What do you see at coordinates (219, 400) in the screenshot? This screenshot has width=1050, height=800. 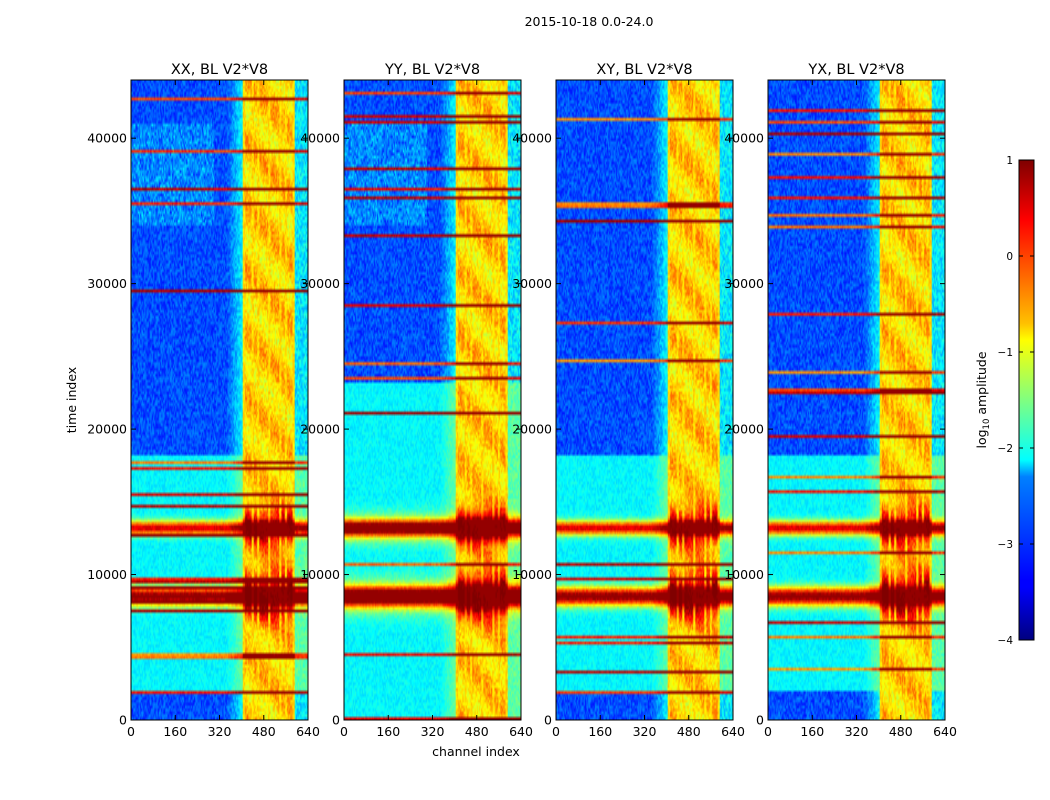 I see `heatmap-image-xx` at bounding box center [219, 400].